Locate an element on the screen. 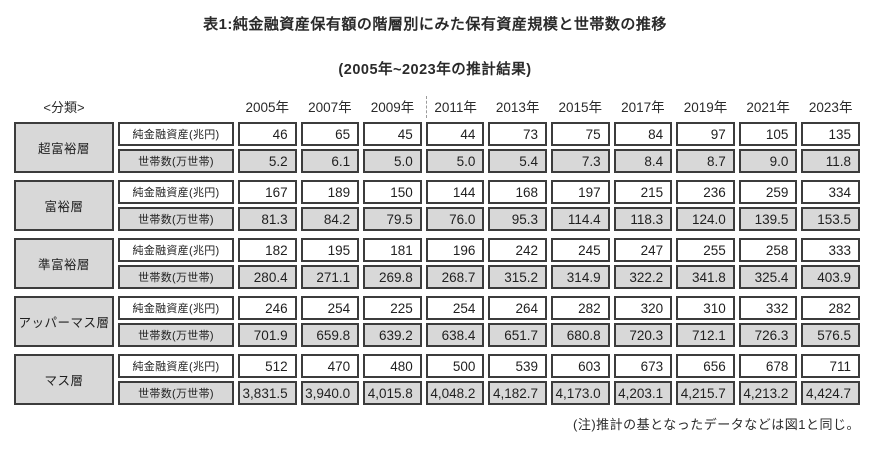 The width and height of the screenshot is (870, 450). tier-label-cell: 富裕層 is located at coordinates (64, 205).